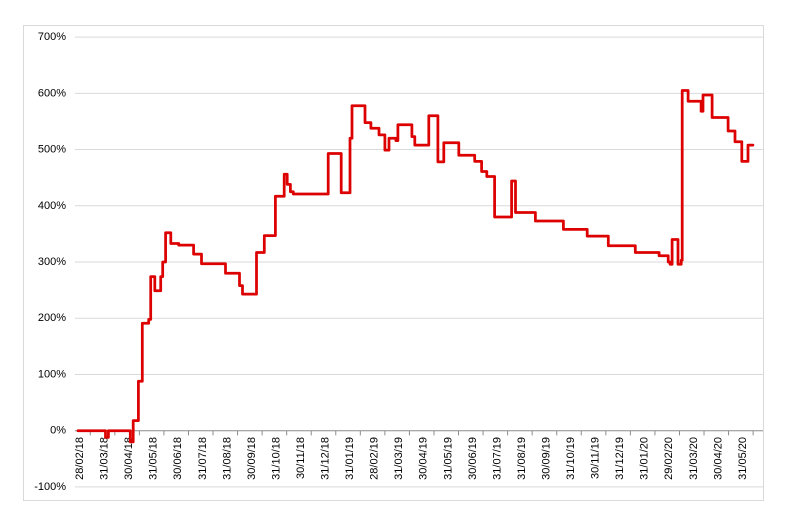  Describe the element at coordinates (105, 458) in the screenshot. I see `x-axis-label: 31/03/18` at that location.